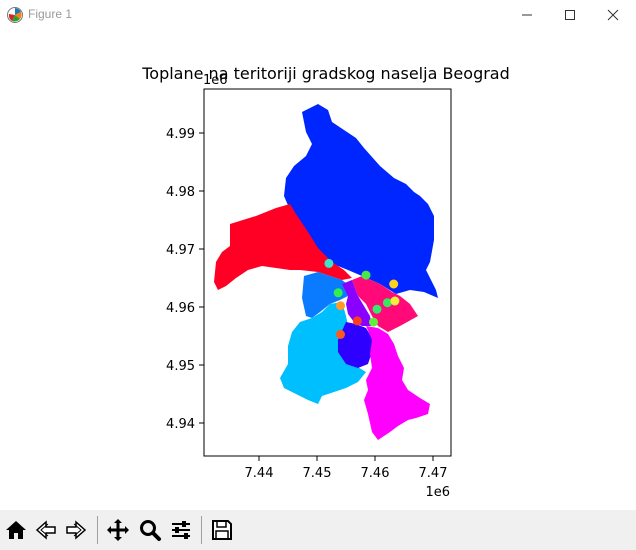 This screenshot has height=550, width=636. I want to click on x-tick-label: 7.44, so click(259, 473).